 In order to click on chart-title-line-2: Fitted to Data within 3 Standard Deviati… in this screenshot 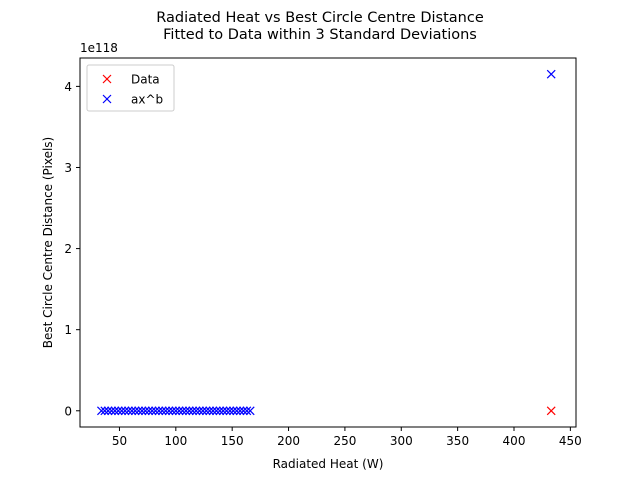, I will do `click(320, 35)`.